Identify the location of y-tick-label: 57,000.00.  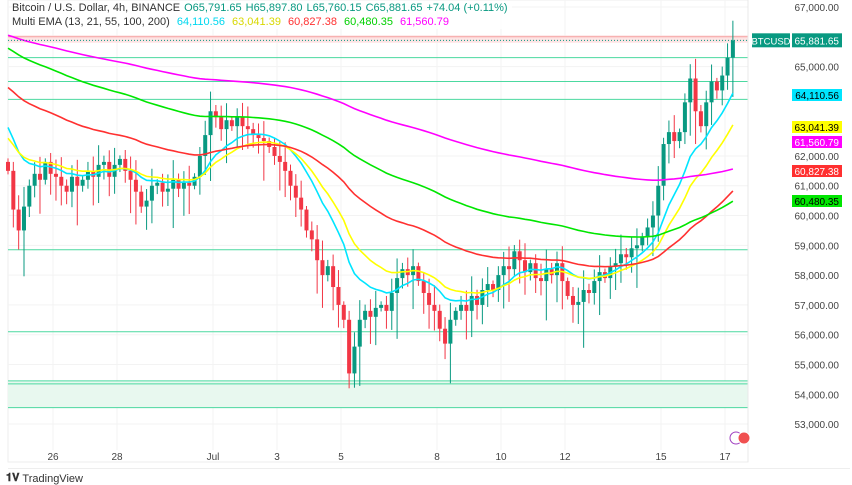
(817, 306).